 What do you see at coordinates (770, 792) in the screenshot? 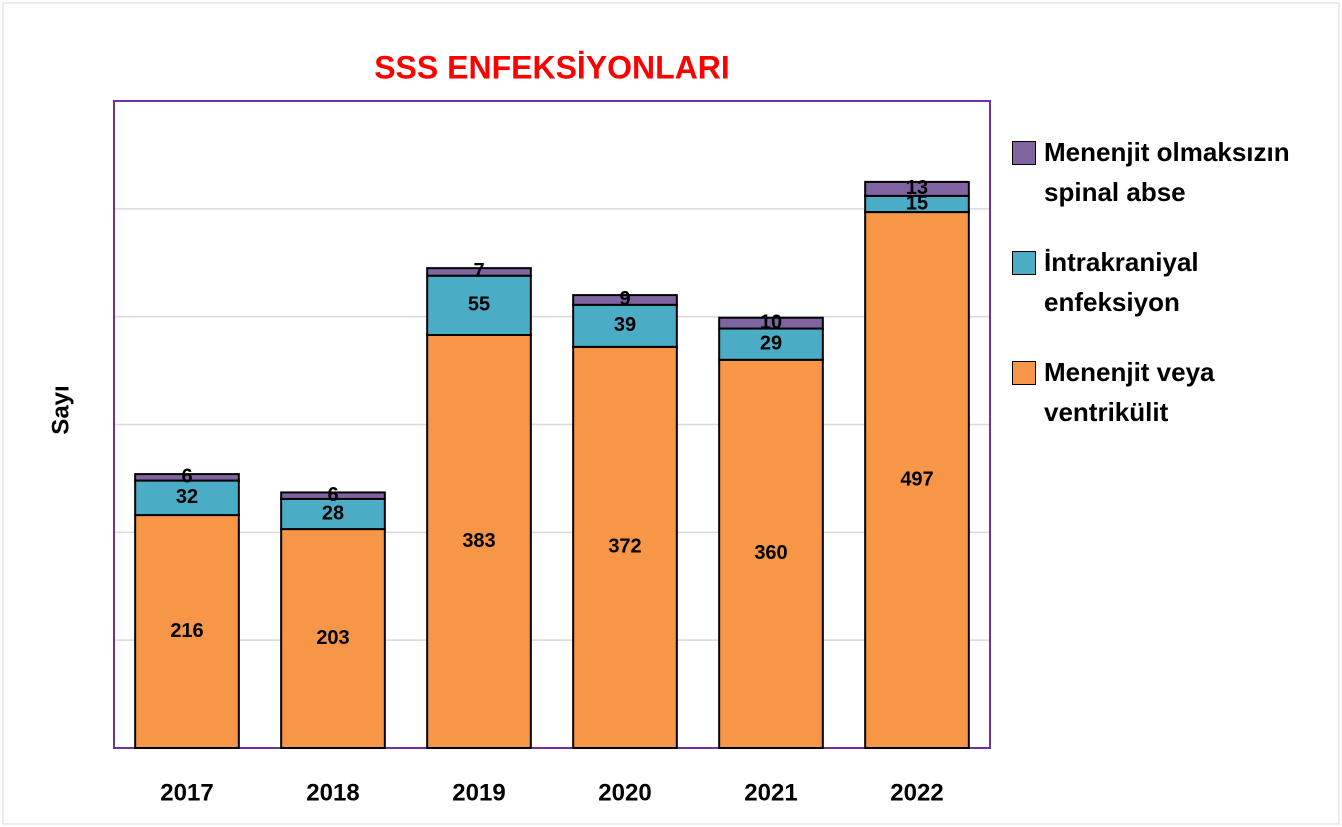
I see `x-tick-label: 2021` at bounding box center [770, 792].